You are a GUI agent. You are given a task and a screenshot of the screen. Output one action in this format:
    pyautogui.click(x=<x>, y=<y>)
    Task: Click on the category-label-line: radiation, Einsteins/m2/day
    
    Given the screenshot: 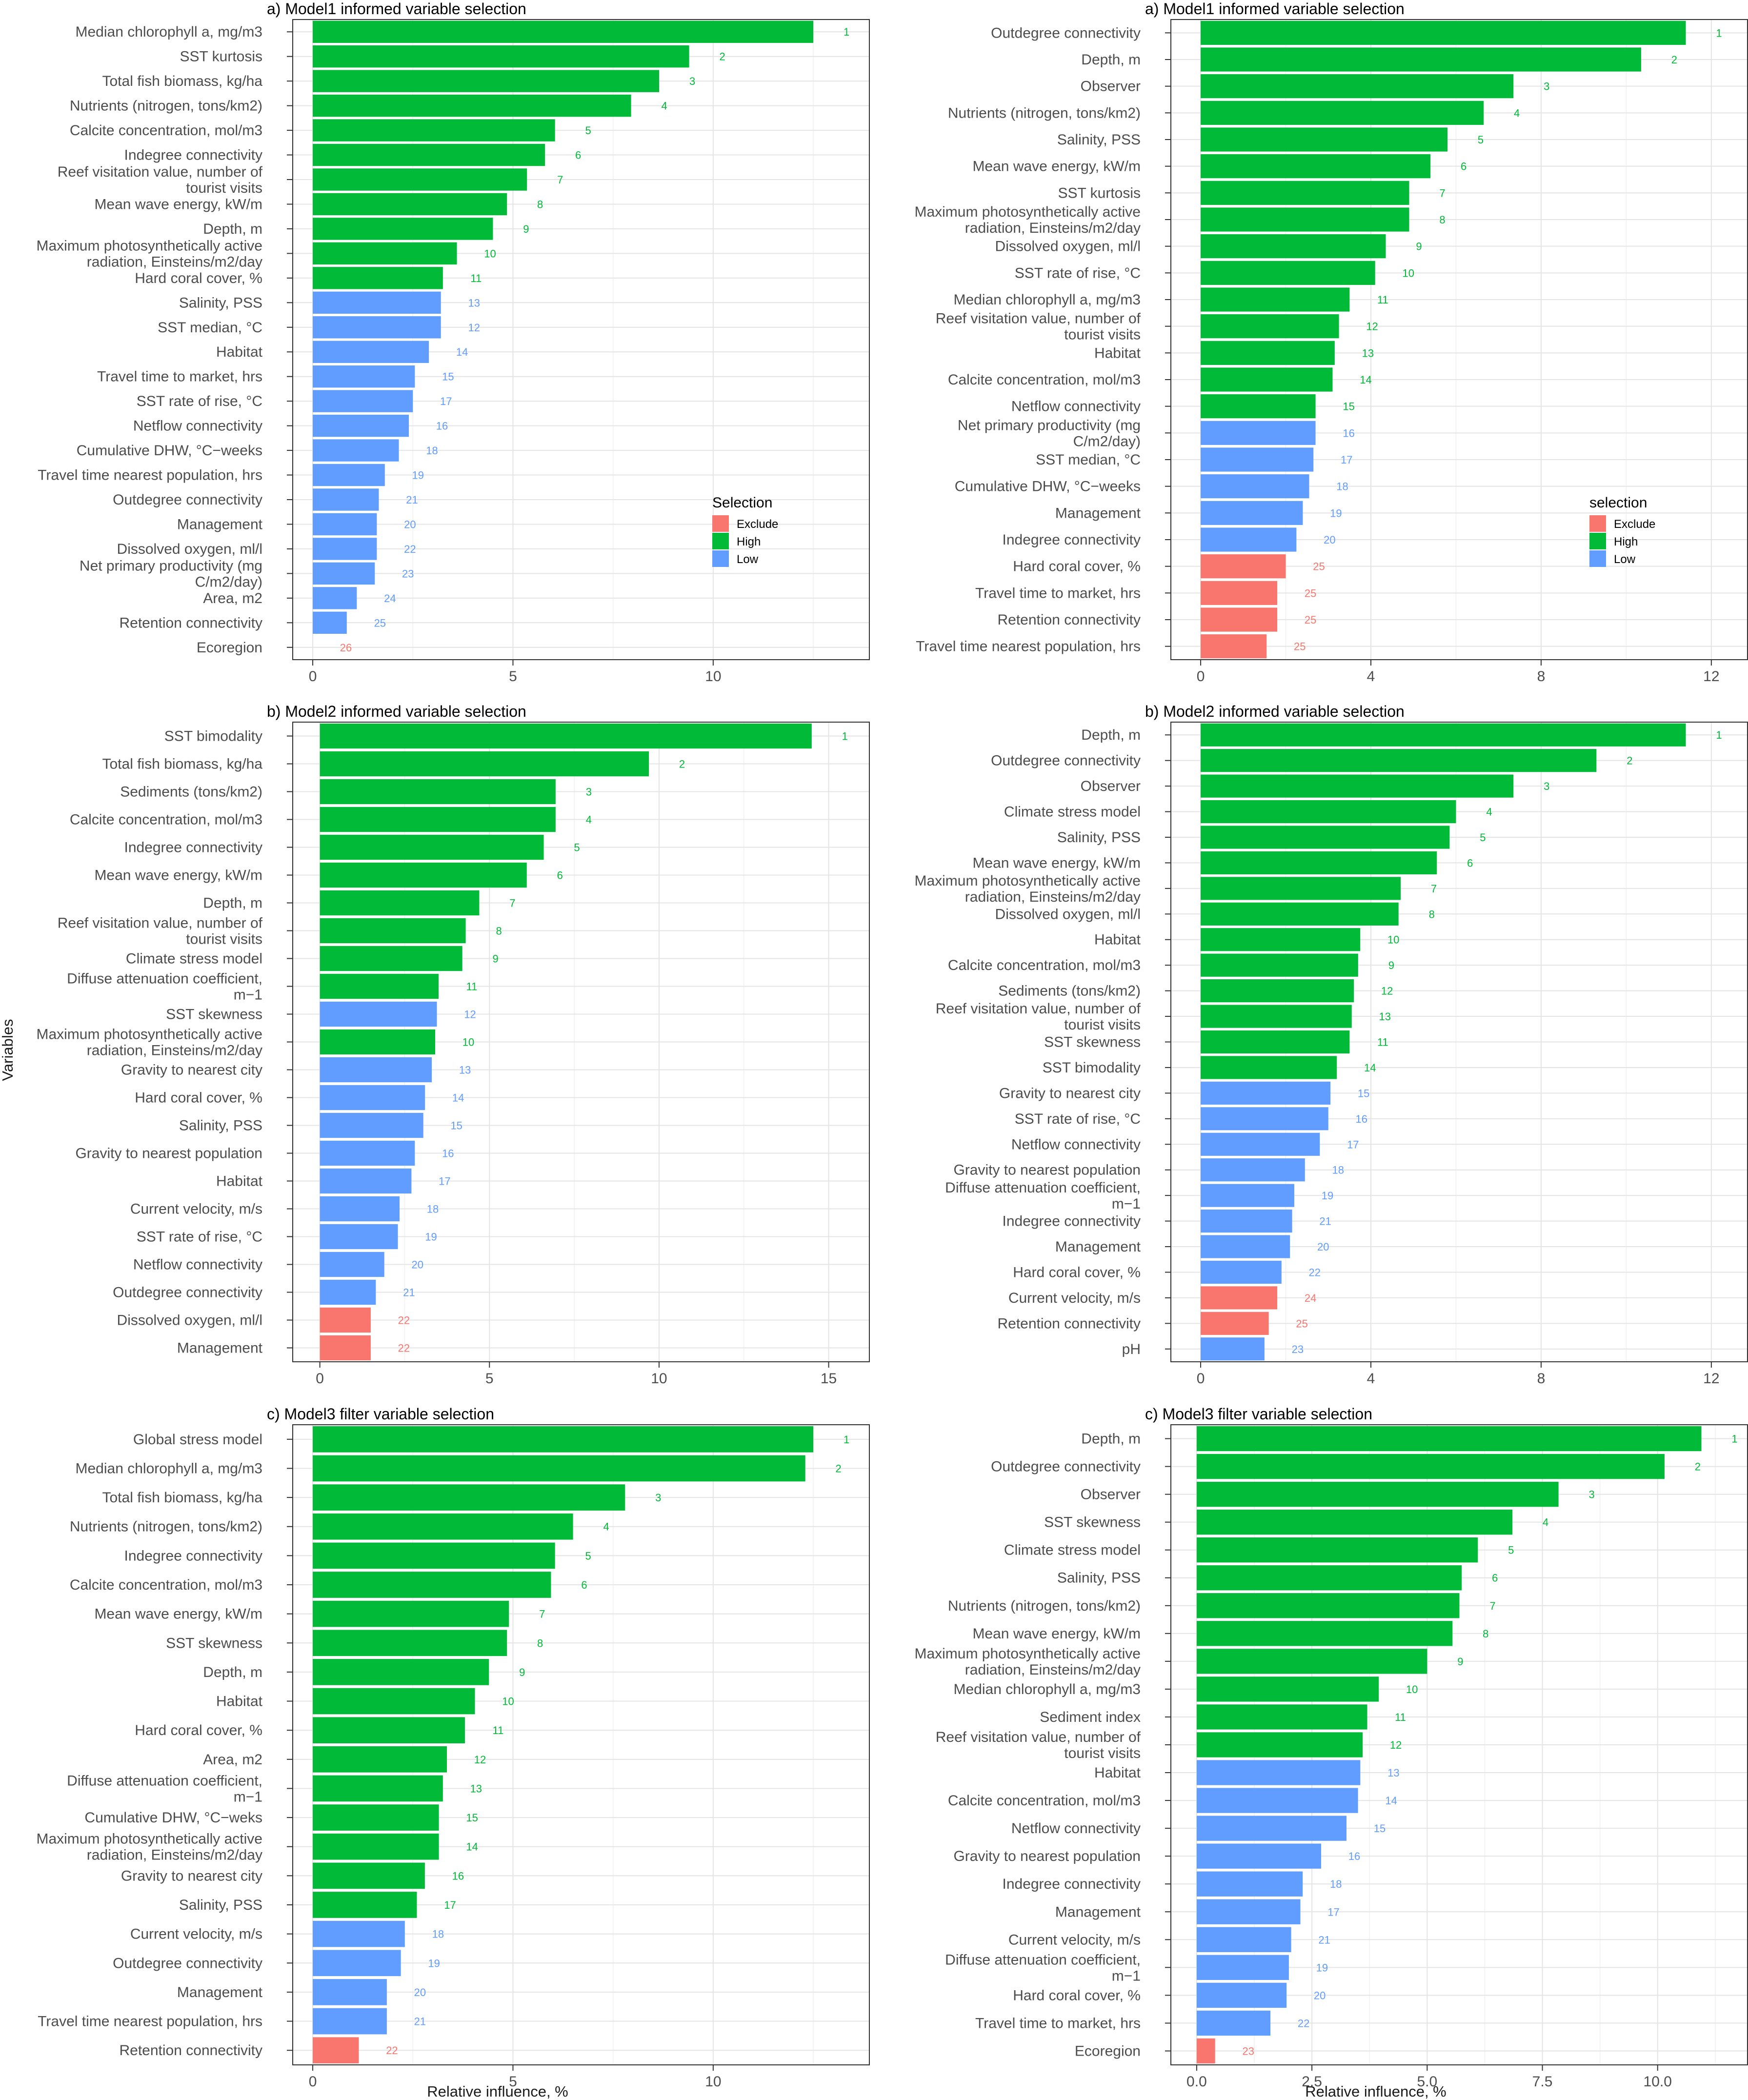 What is the action you would take?
    pyautogui.click(x=1053, y=1670)
    